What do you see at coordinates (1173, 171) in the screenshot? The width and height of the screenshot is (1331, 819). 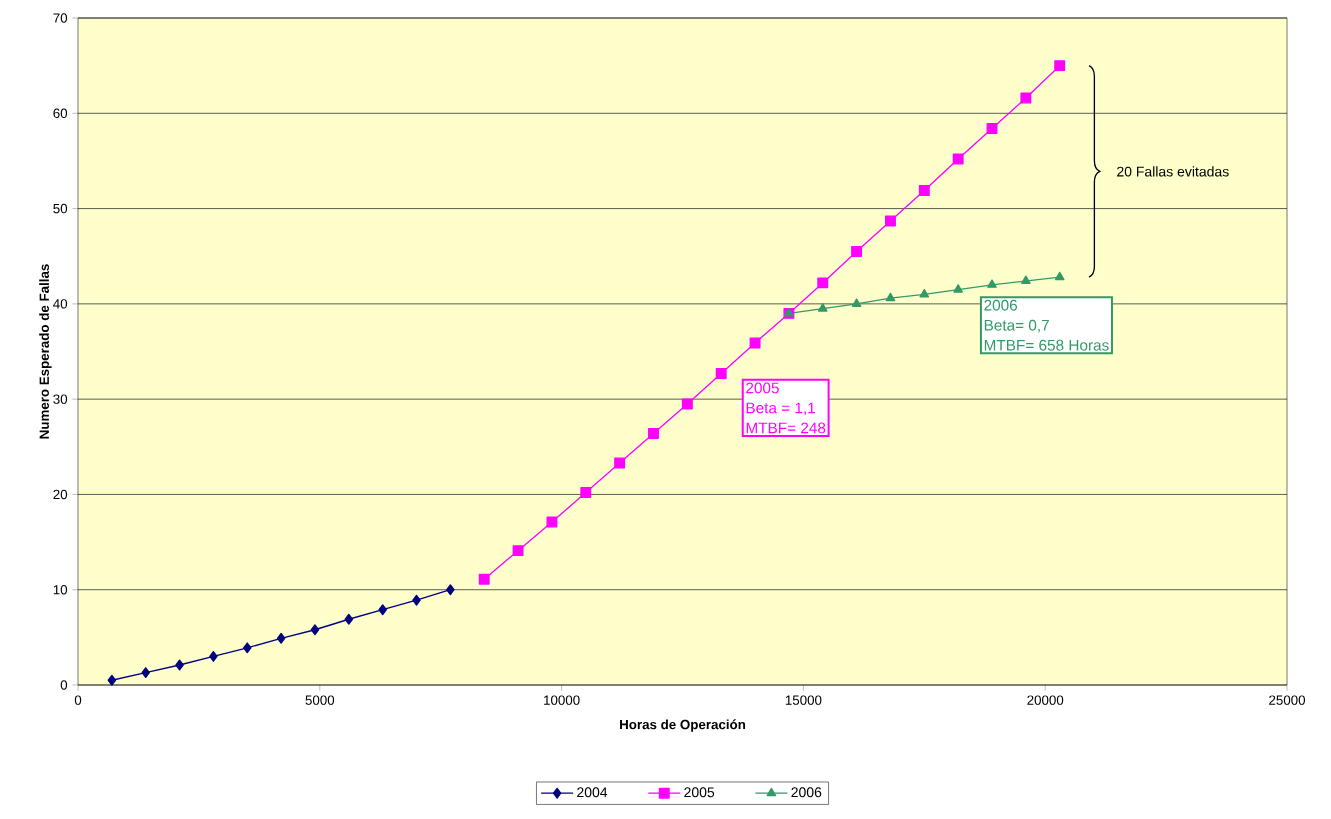 I see `annotation: 20 Fallas evitadas` at bounding box center [1173, 171].